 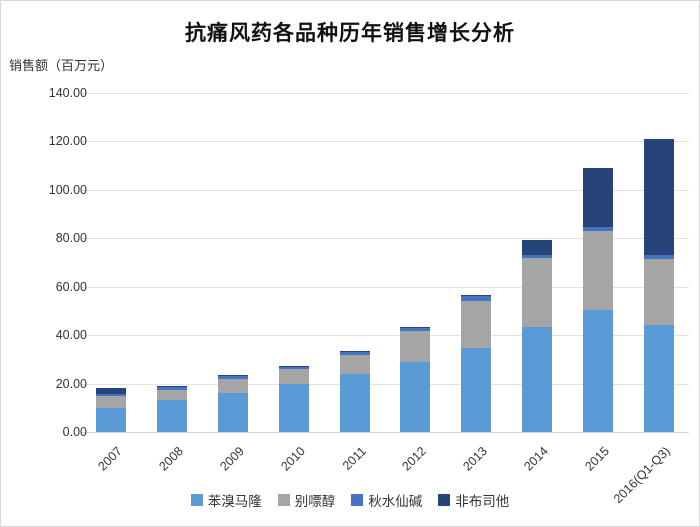 I want to click on legend-item: 秋水仙碱, so click(x=386, y=500).